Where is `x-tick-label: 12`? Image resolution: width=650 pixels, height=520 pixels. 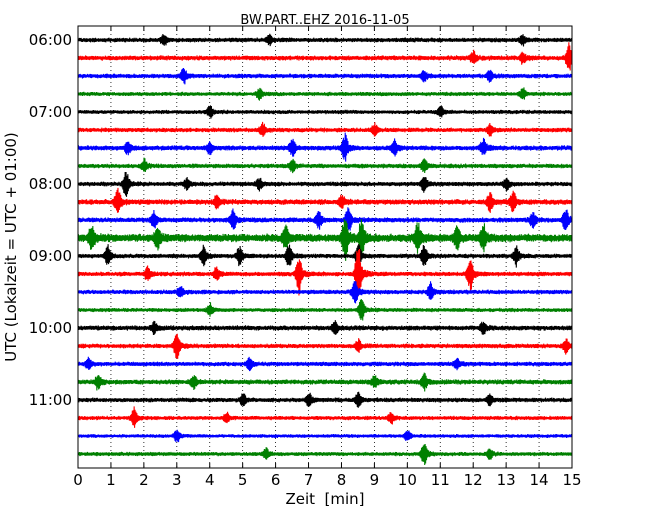
x-tick-label: 12 is located at coordinates (473, 480).